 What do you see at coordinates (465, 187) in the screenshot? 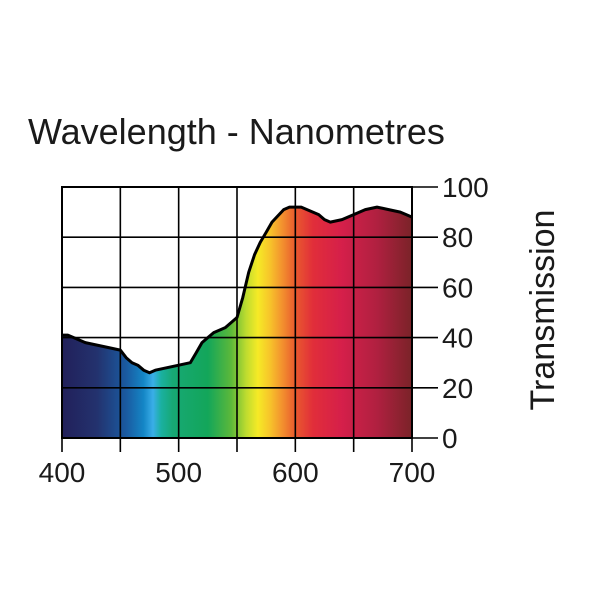
I see `y-tick-label: 100` at bounding box center [465, 187].